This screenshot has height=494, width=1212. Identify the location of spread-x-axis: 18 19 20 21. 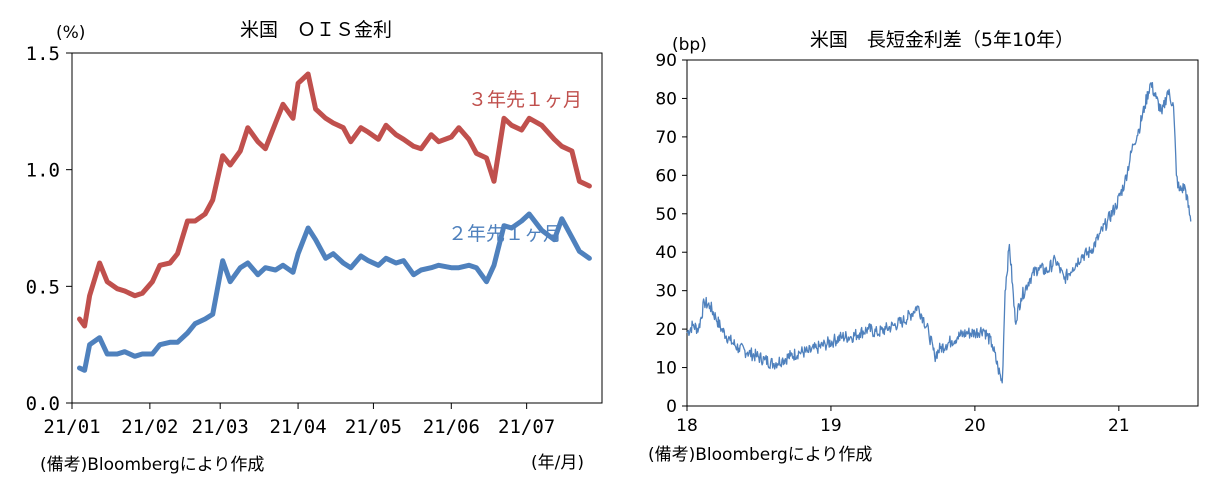
(903, 421).